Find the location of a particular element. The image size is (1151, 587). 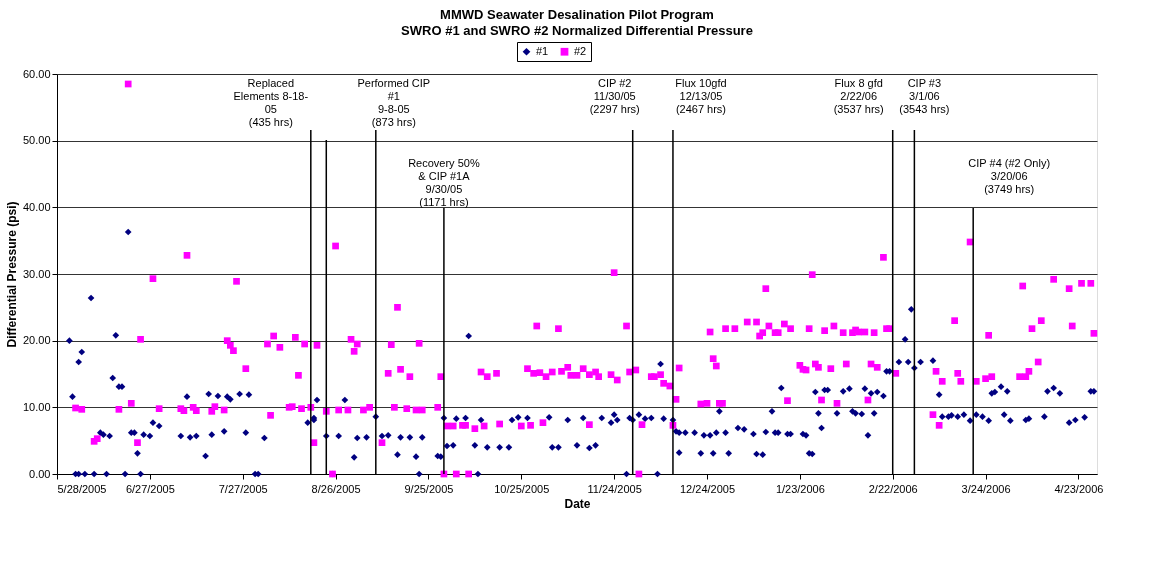

y-tick-label: 20.00 is located at coordinates (36, 340).